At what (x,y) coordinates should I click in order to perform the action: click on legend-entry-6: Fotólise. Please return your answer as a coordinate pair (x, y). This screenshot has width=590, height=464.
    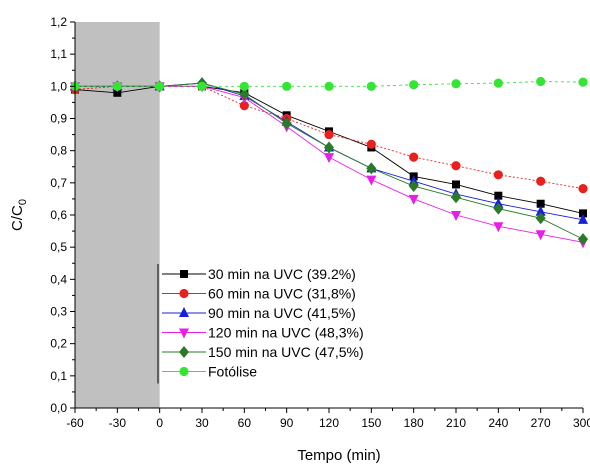
    Looking at the image, I should click on (209, 372).